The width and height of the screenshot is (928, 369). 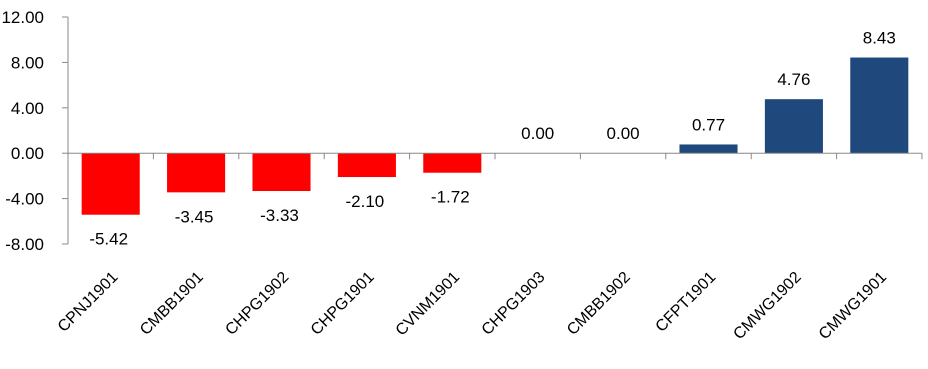 I want to click on data-label: 0.77, so click(x=708, y=124).